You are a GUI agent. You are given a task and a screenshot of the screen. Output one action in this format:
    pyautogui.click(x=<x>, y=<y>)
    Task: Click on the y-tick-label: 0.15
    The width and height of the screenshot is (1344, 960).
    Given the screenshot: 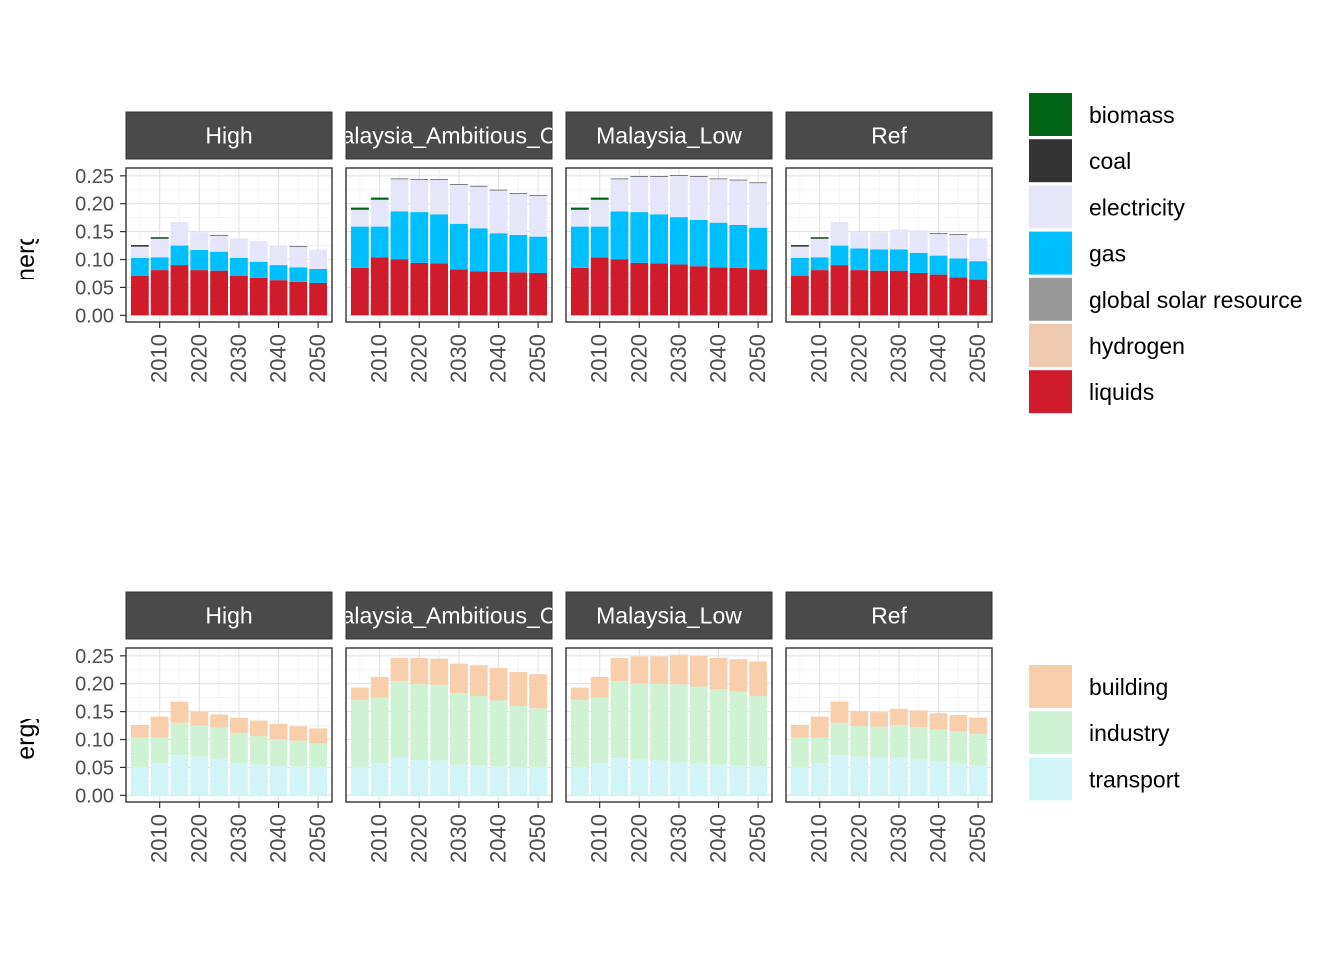 What is the action you would take?
    pyautogui.click(x=94, y=713)
    